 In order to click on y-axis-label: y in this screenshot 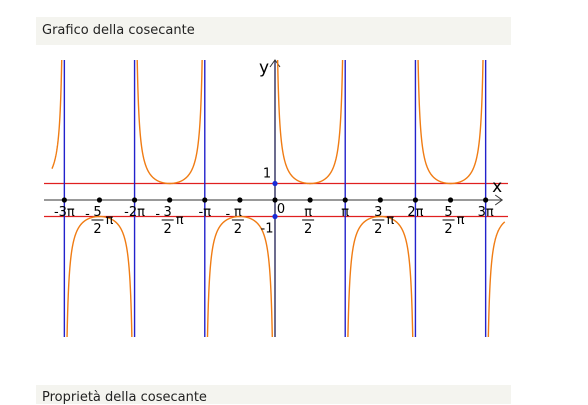, I will do `click(264, 68)`.